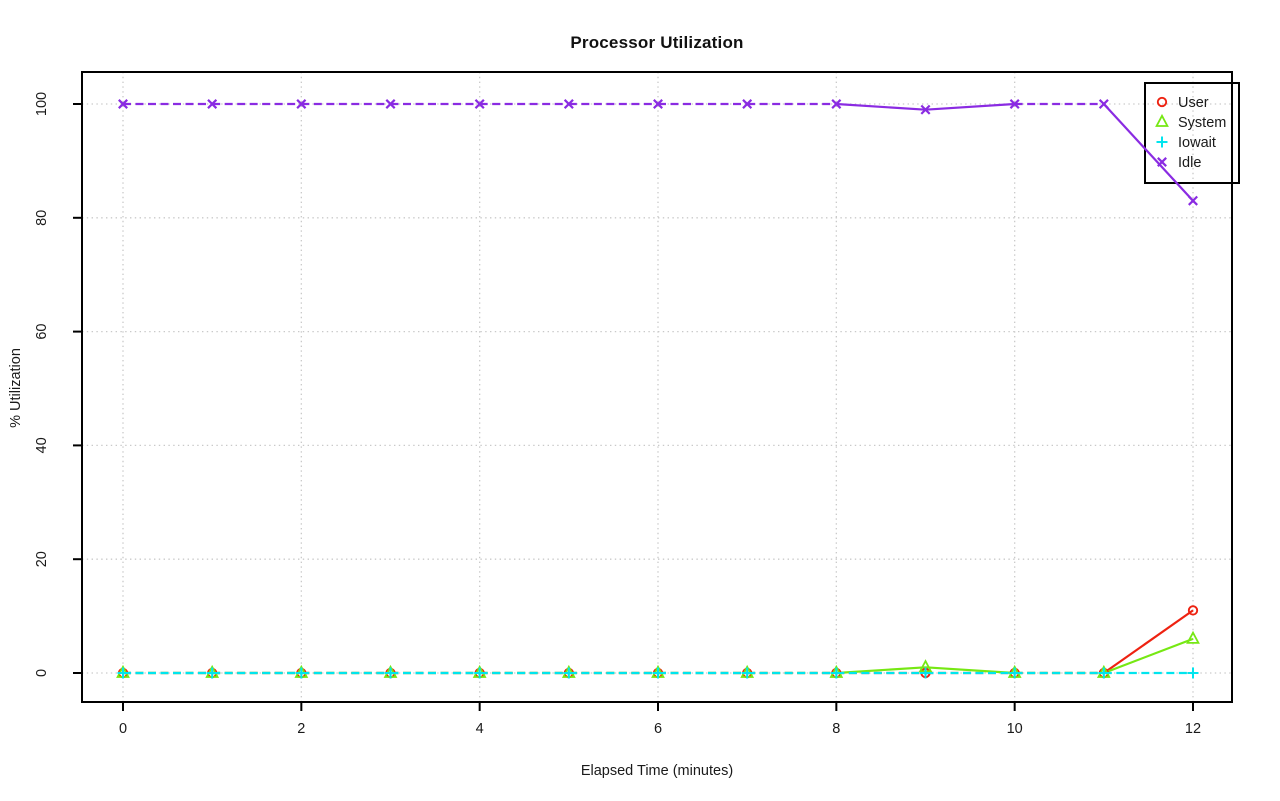 This screenshot has width=1280, height=801. I want to click on x-tick-label: 2, so click(301, 729).